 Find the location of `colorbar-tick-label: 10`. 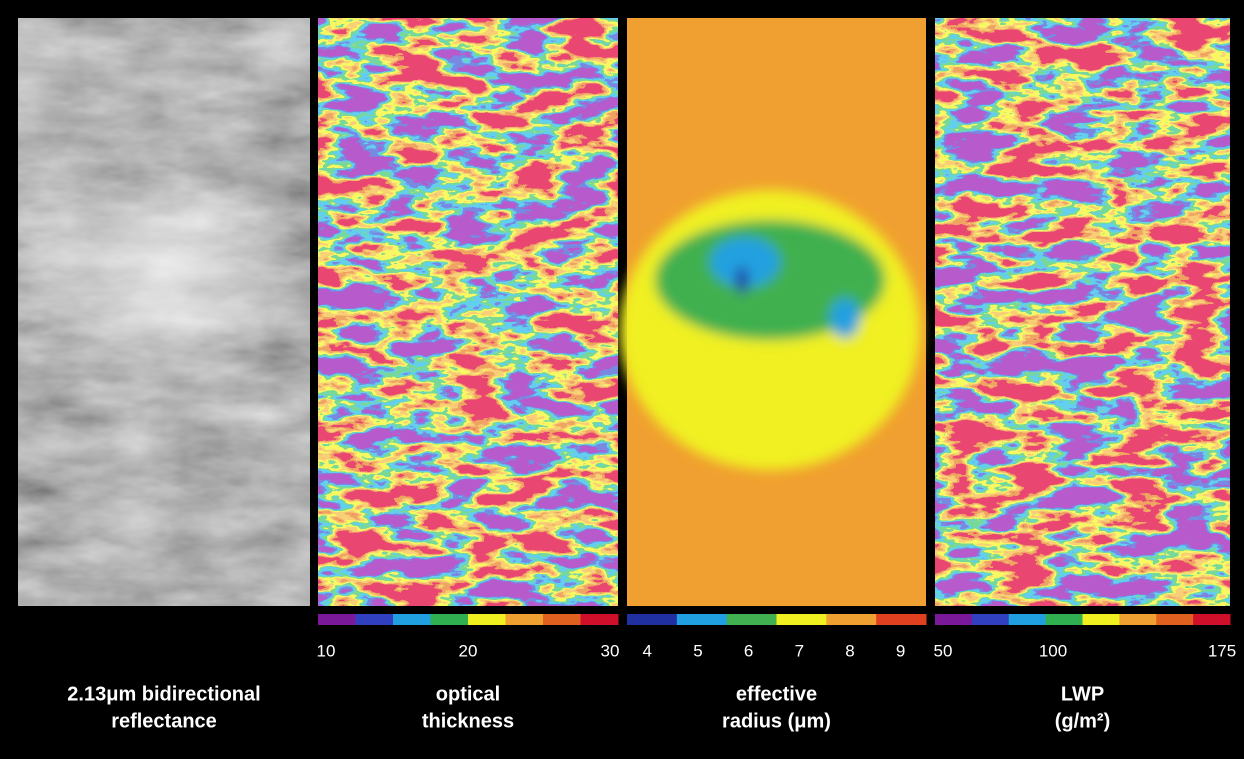

colorbar-tick-label: 10 is located at coordinates (326, 650).